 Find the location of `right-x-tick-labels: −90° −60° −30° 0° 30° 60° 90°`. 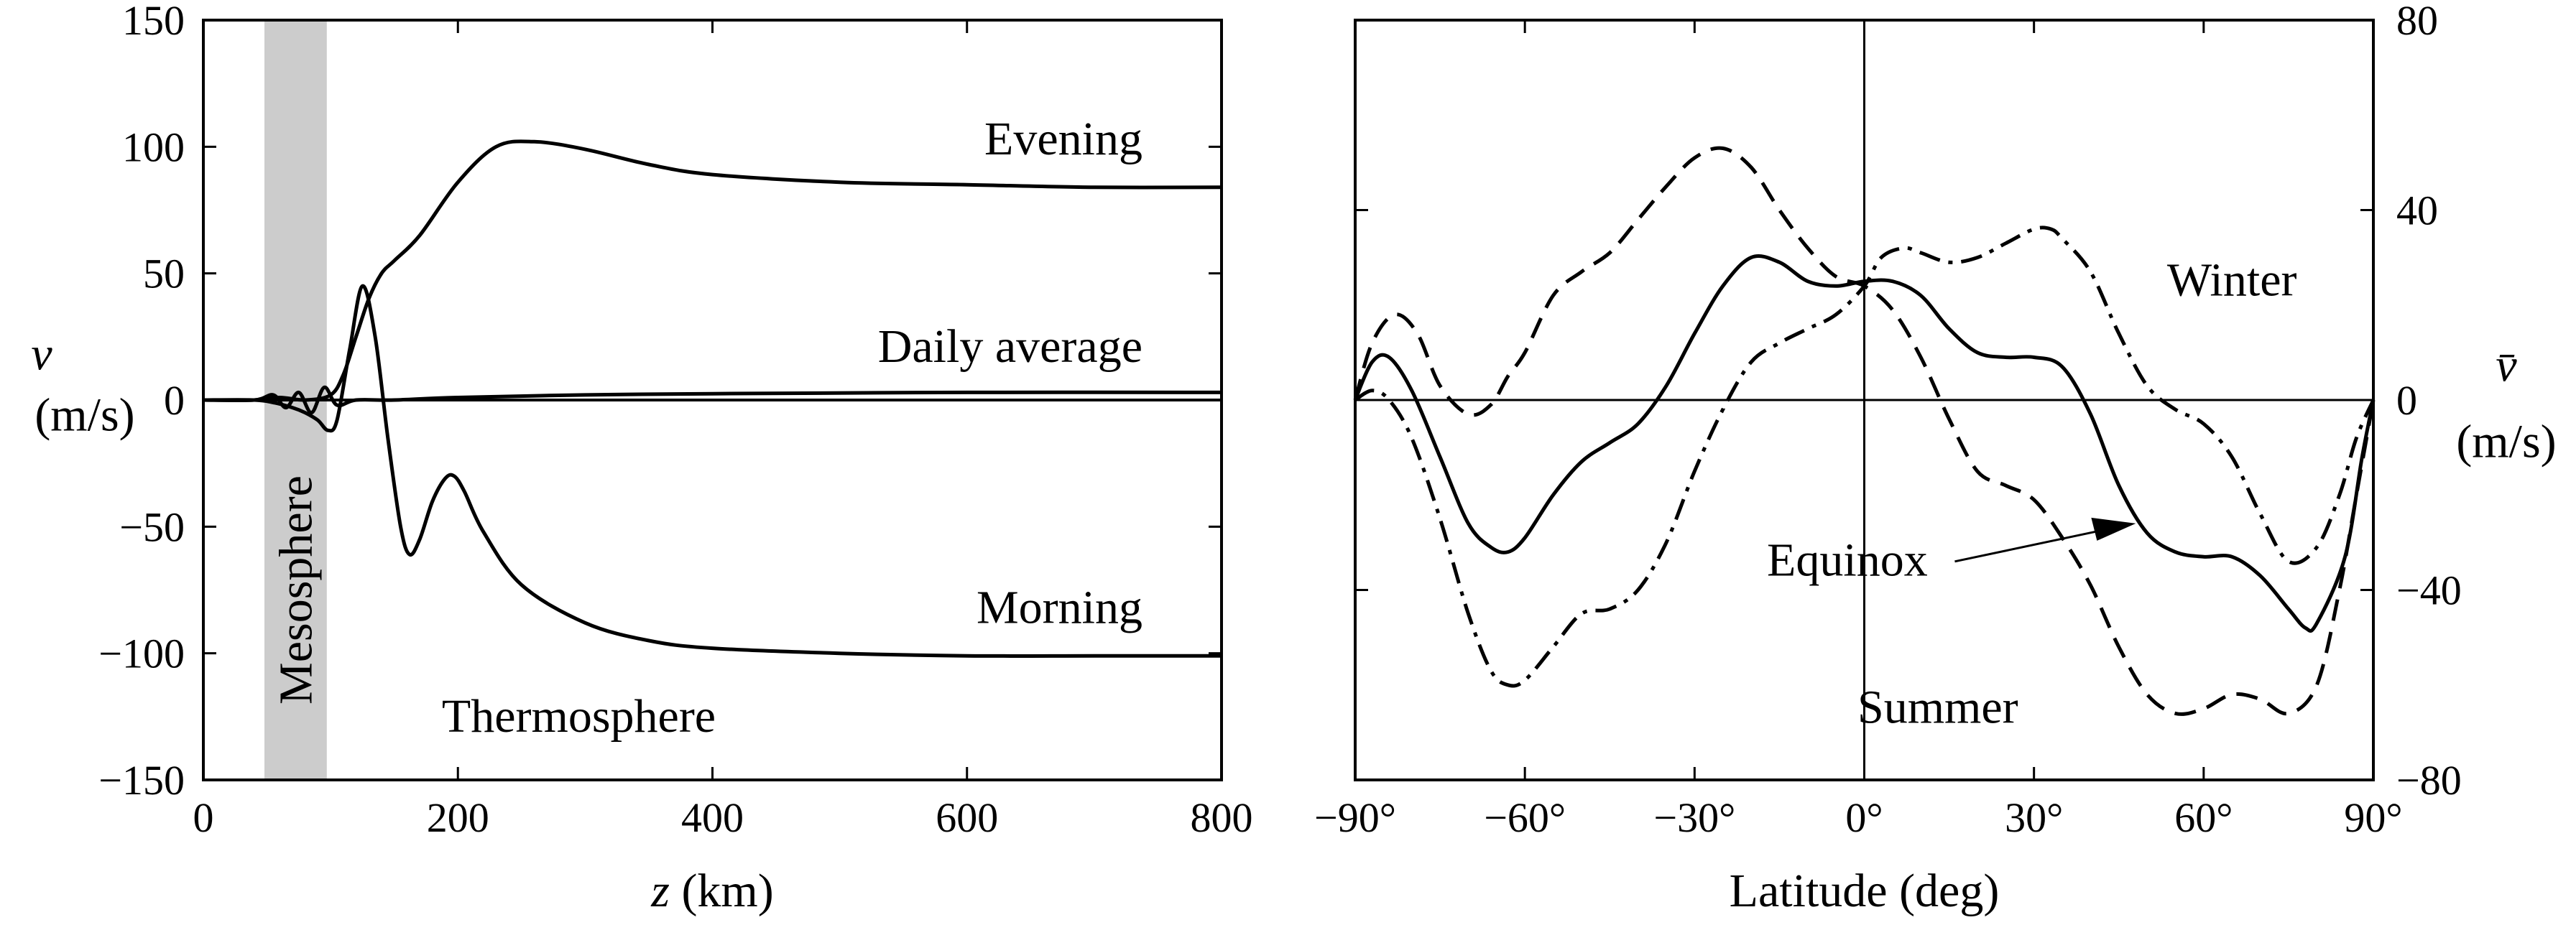

right-x-tick-labels: −90° −60° −30° 0° 30° 60° 90° is located at coordinates (1858, 817).